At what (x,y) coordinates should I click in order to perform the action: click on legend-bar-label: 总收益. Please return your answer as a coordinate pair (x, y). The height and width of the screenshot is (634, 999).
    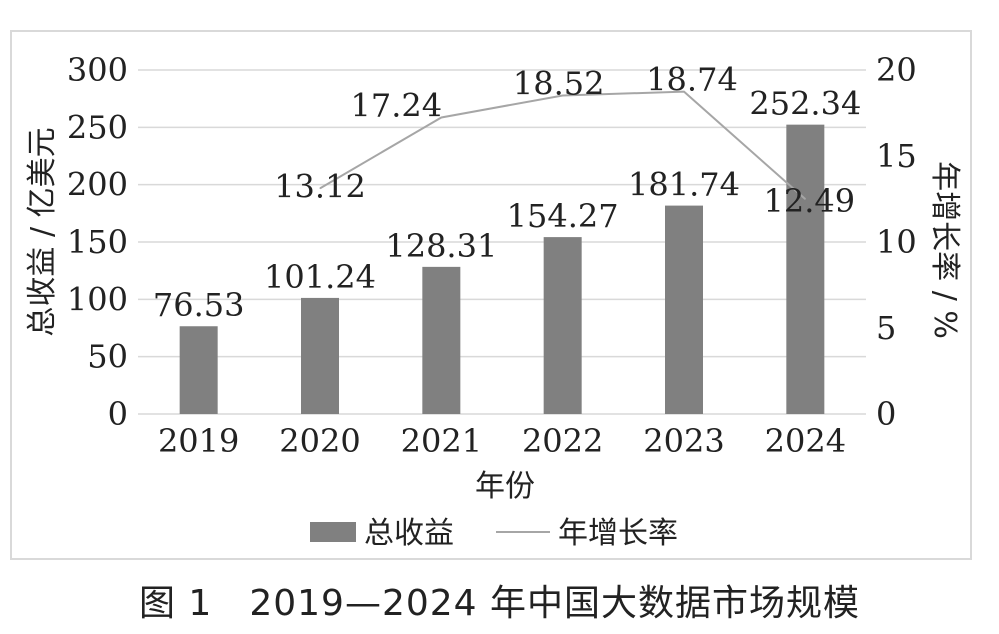
    Looking at the image, I should click on (409, 533).